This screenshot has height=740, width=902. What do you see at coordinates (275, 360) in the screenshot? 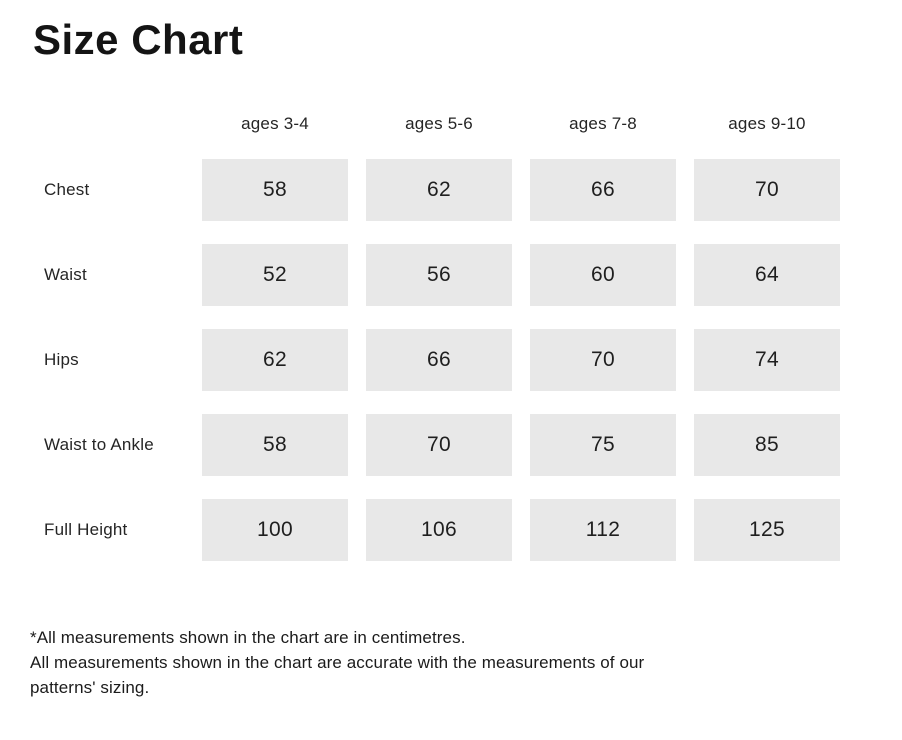
I see `value-cell-2-0: 62` at bounding box center [275, 360].